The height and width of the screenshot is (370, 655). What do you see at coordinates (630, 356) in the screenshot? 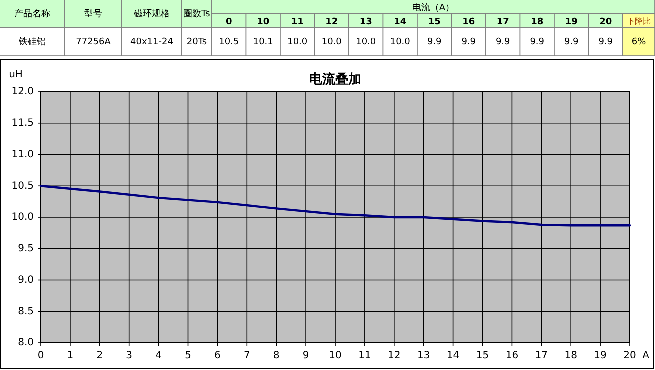
I see `x-tick-label: 20` at bounding box center [630, 356].